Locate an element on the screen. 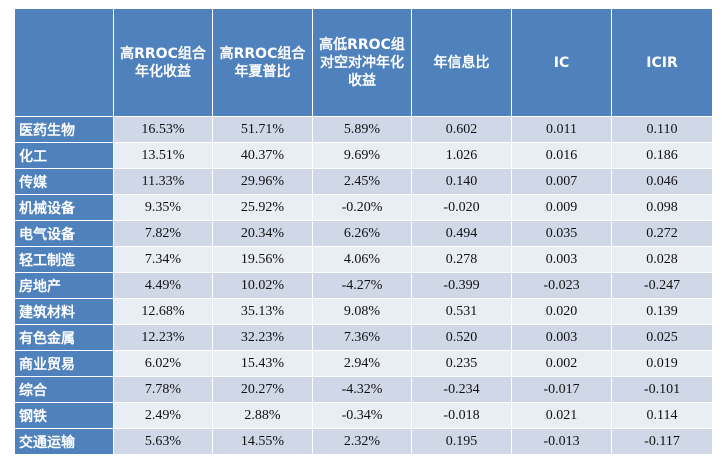 Image resolution: width=722 pixels, height=467 pixels. cell-hedge-return: -4.32% is located at coordinates (362, 389).